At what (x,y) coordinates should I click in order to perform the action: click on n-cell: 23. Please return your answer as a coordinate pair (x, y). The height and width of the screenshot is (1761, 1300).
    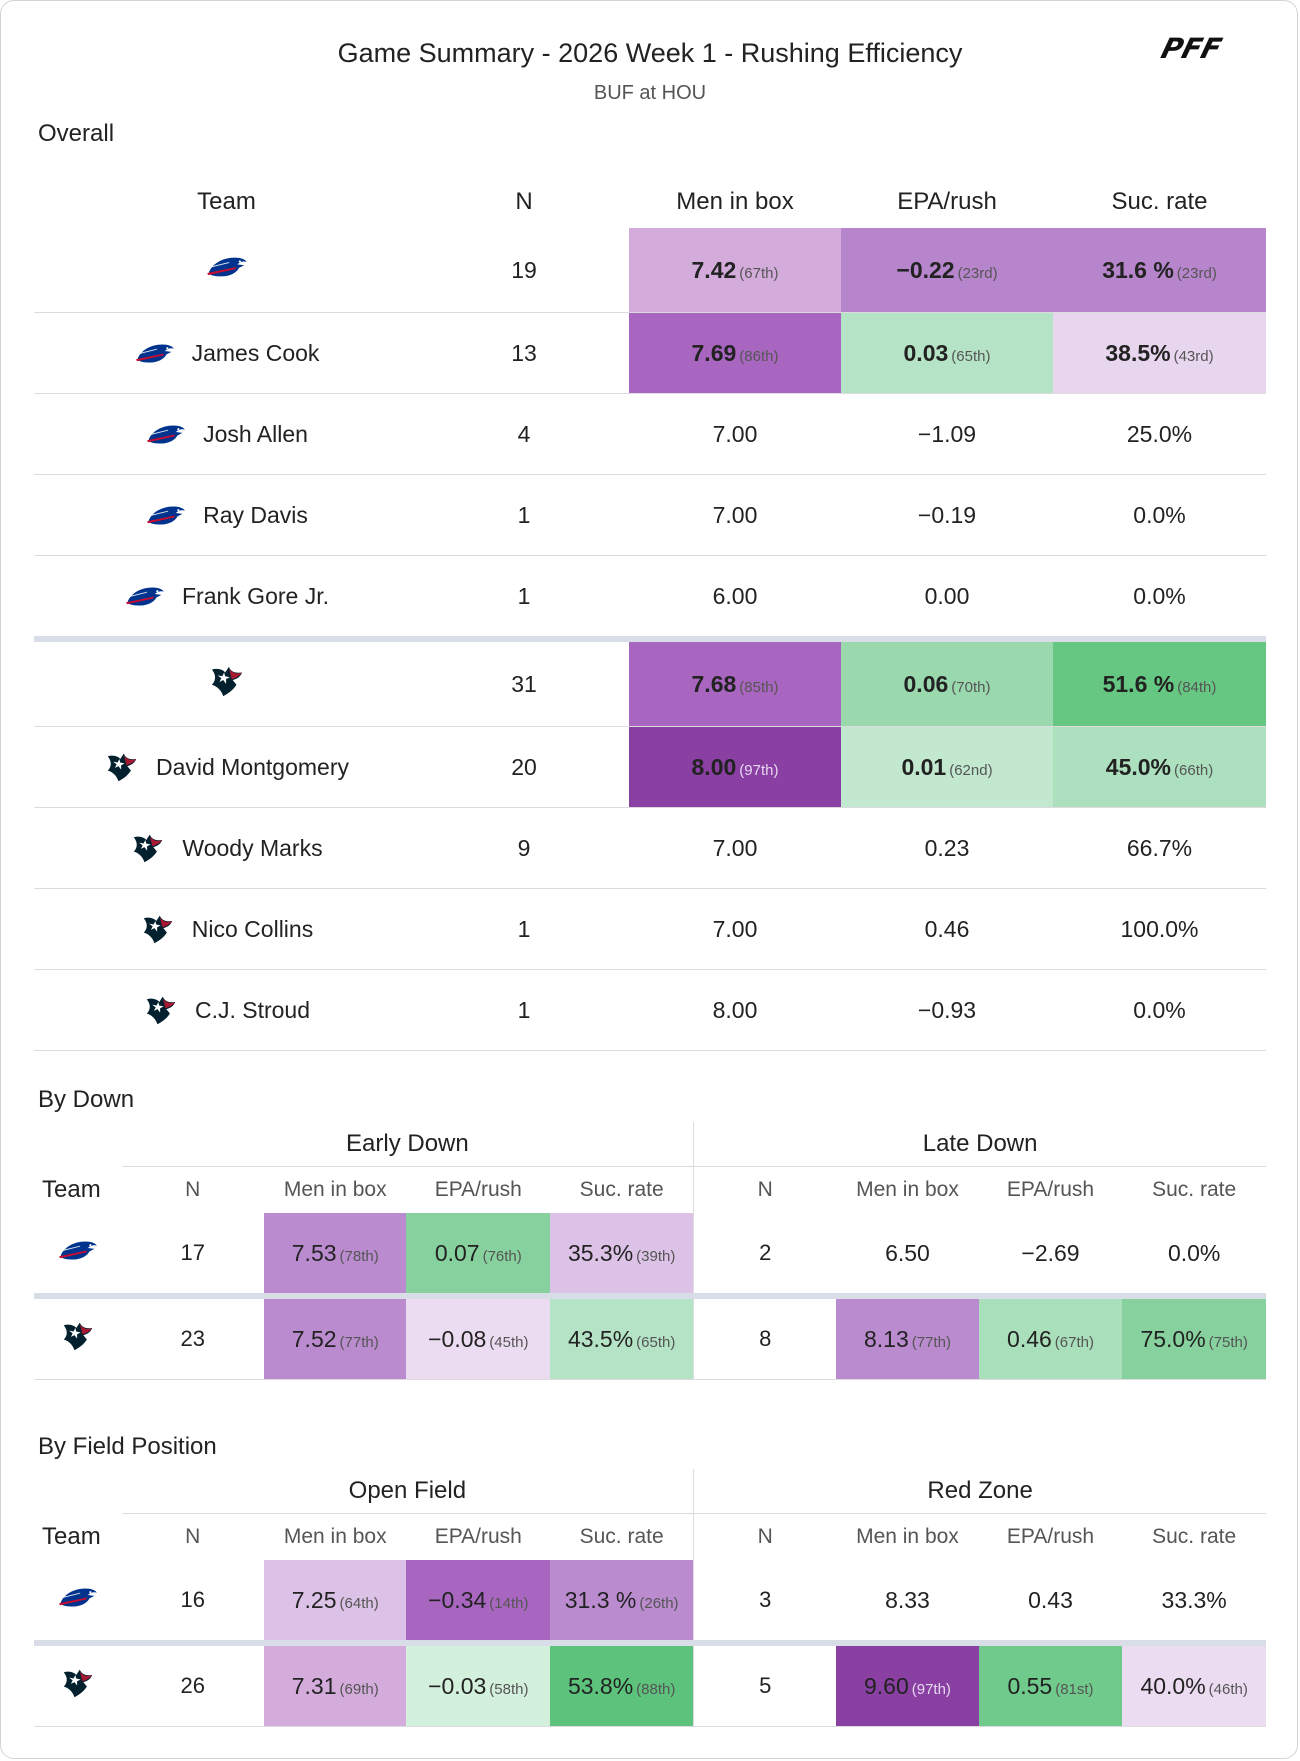
    Looking at the image, I should click on (192, 1338).